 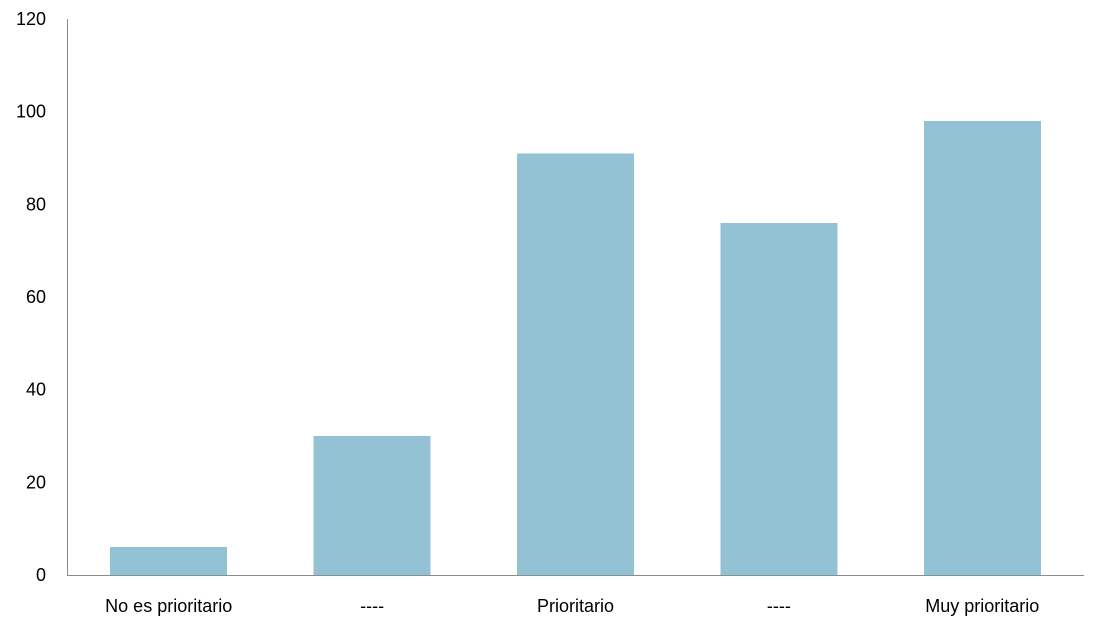 I want to click on y-tick-label-5: 100, so click(x=31, y=112).